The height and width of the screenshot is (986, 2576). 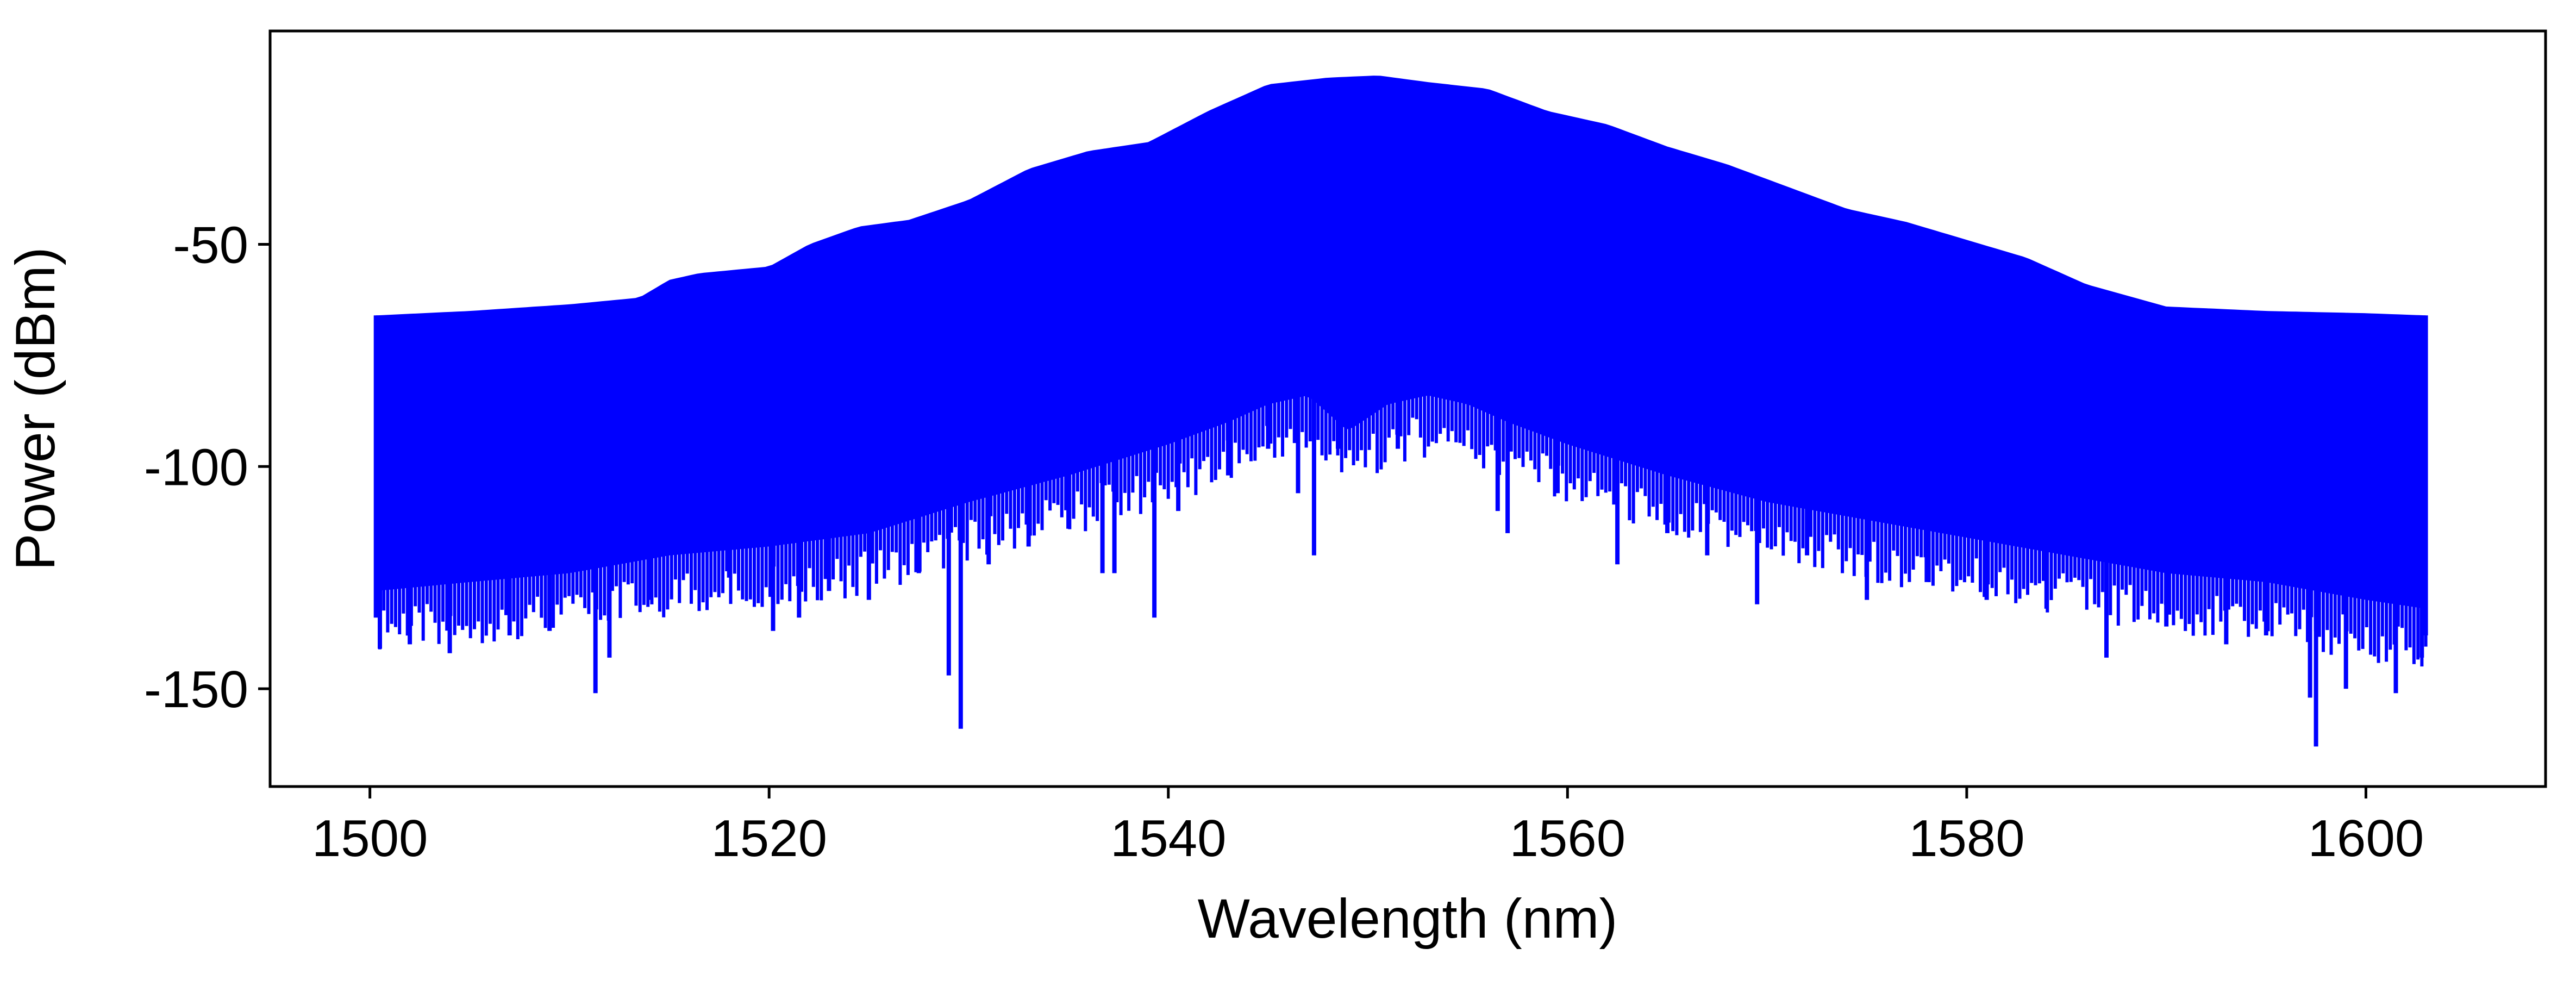 I want to click on x-tick-label: 1600, so click(x=2366, y=838).